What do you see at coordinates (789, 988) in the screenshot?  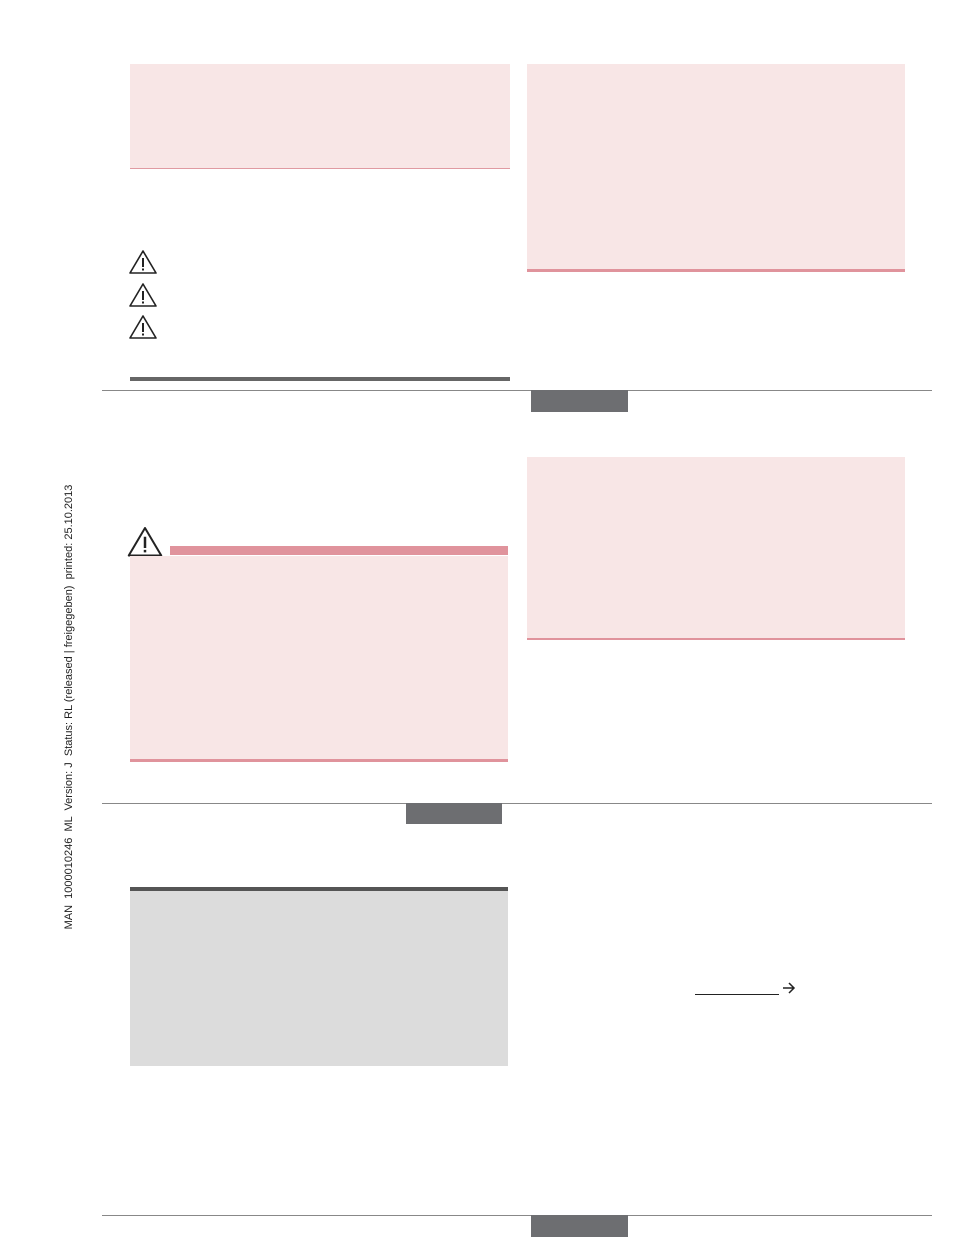 I see `arrow-icon` at bounding box center [789, 988].